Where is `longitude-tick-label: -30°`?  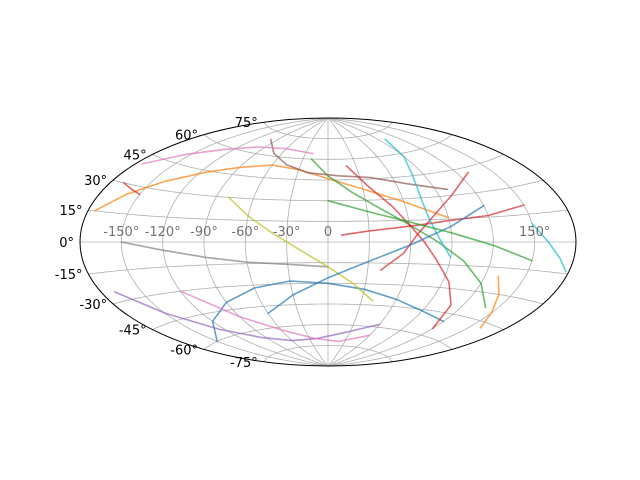
longitude-tick-label: -30° is located at coordinates (287, 232).